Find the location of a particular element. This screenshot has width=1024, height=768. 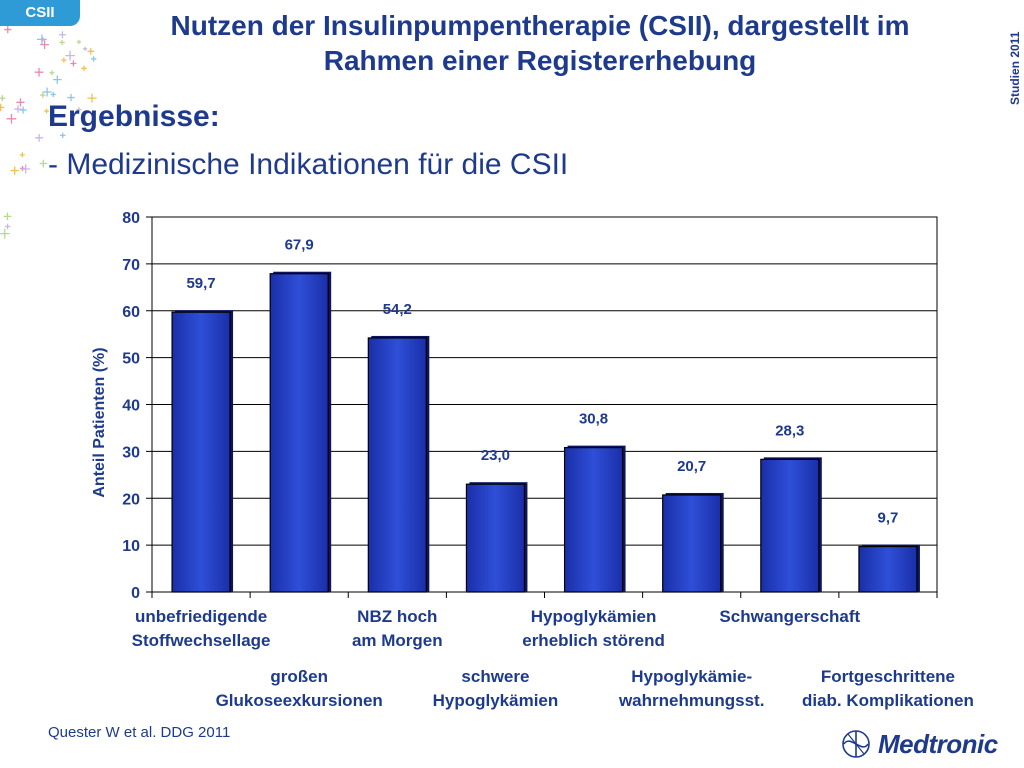

y-tick-label: 30 is located at coordinates (131, 452).